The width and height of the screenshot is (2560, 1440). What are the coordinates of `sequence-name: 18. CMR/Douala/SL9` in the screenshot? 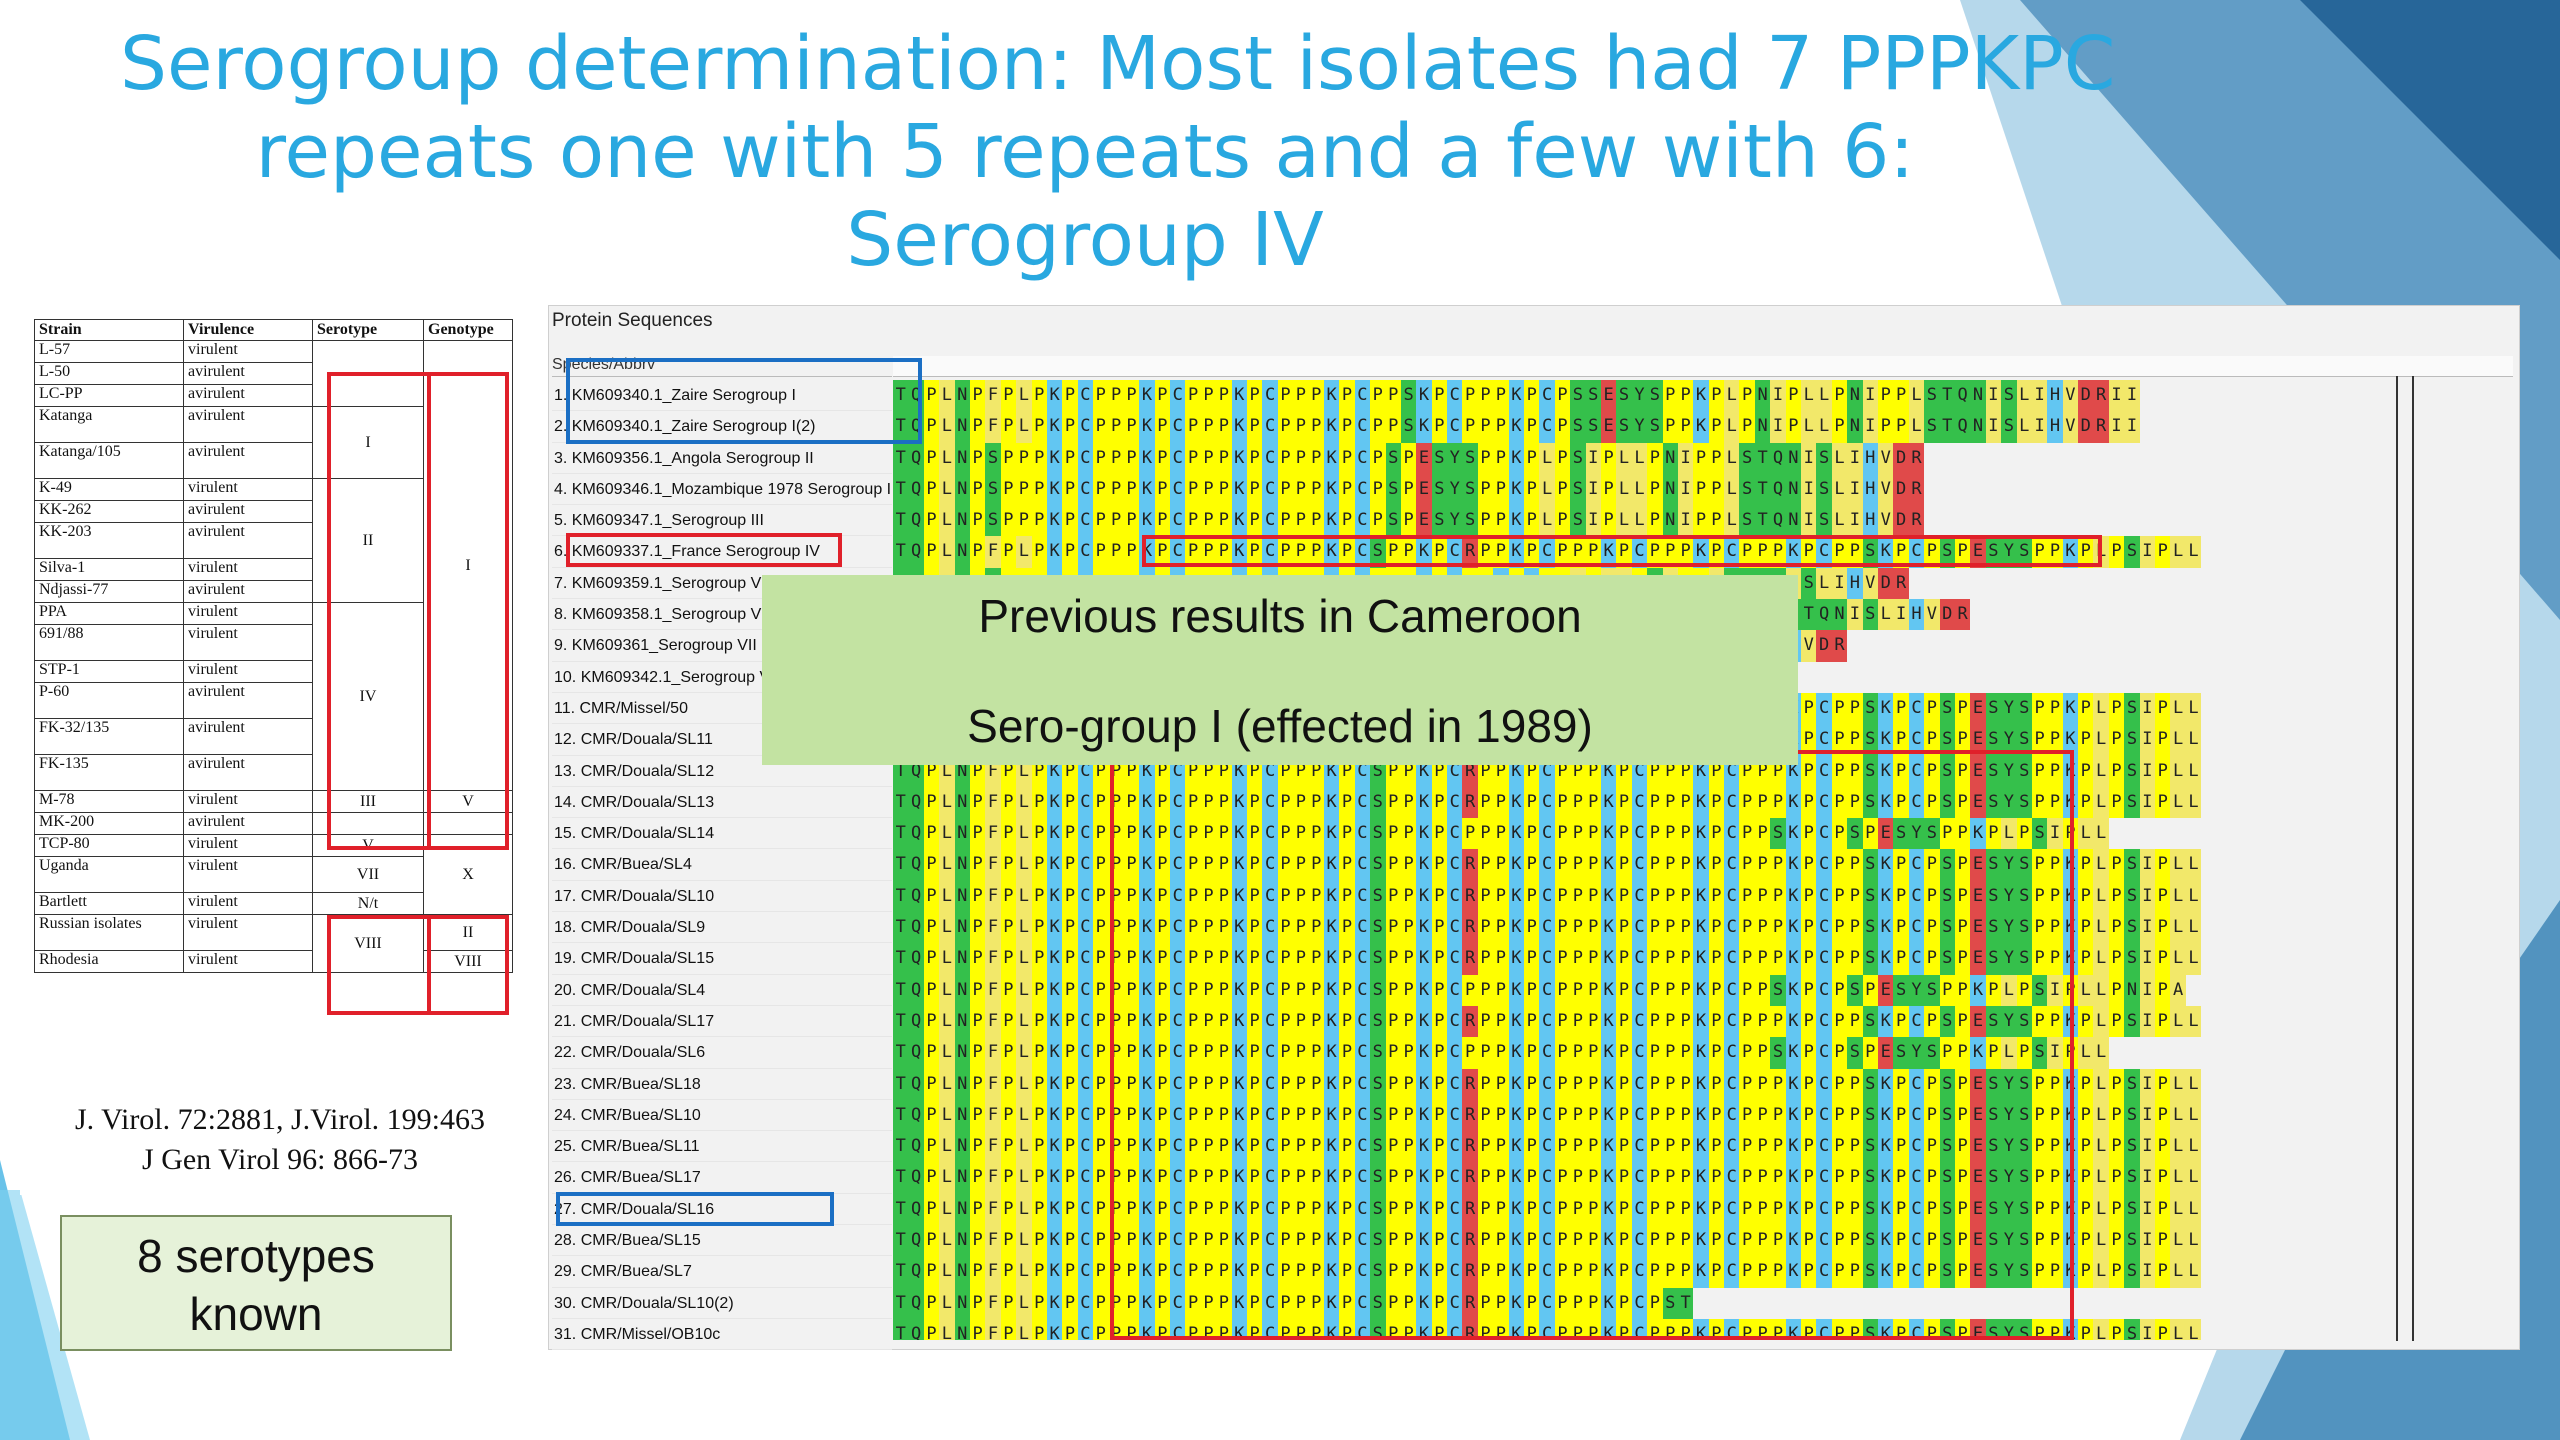 It's located at (722, 928).